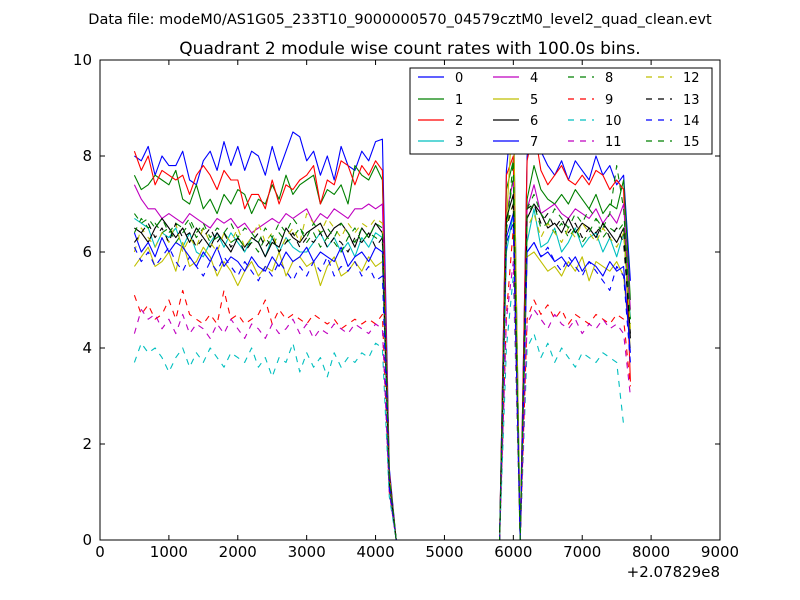 This screenshot has height=600, width=800. I want to click on x-tick-label: 2000, so click(238, 552).